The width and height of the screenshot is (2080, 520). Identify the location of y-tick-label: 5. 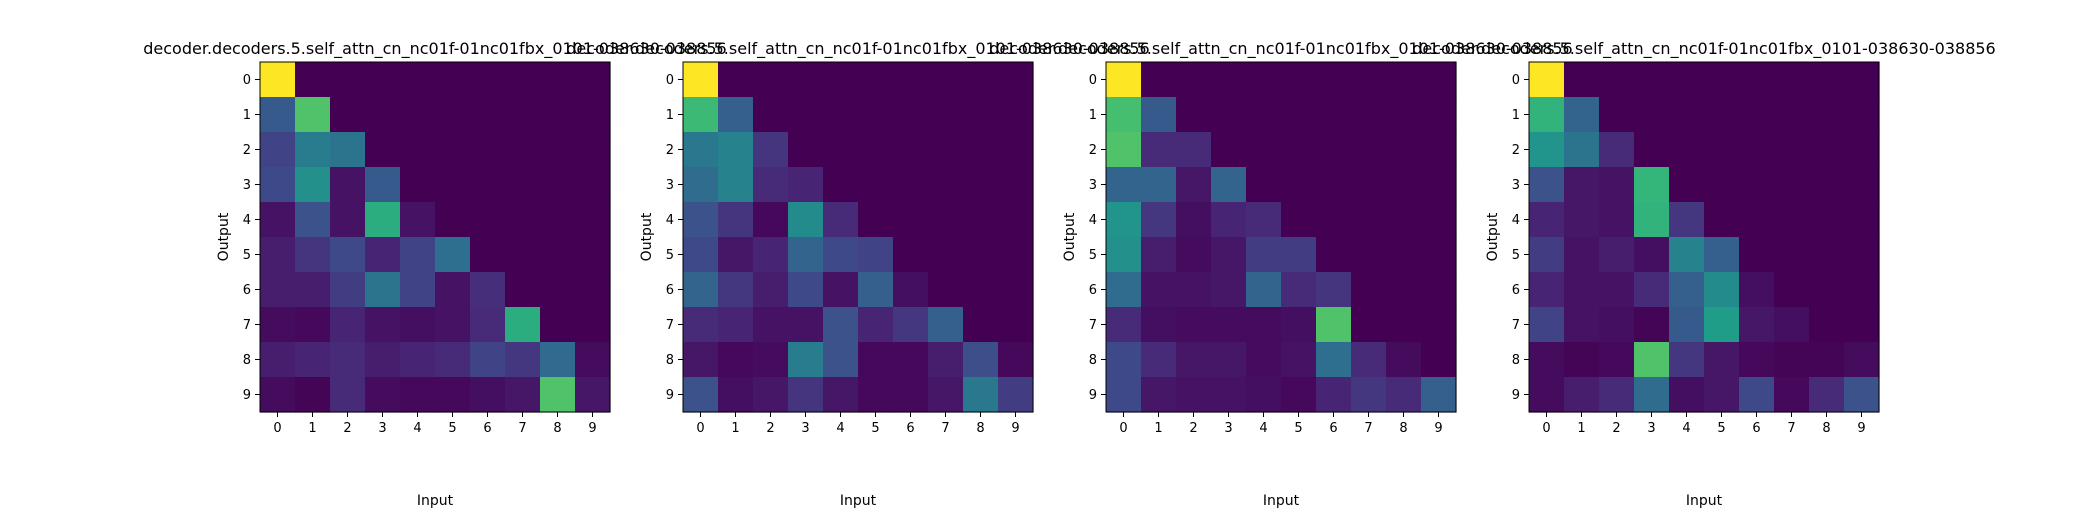
(247, 255).